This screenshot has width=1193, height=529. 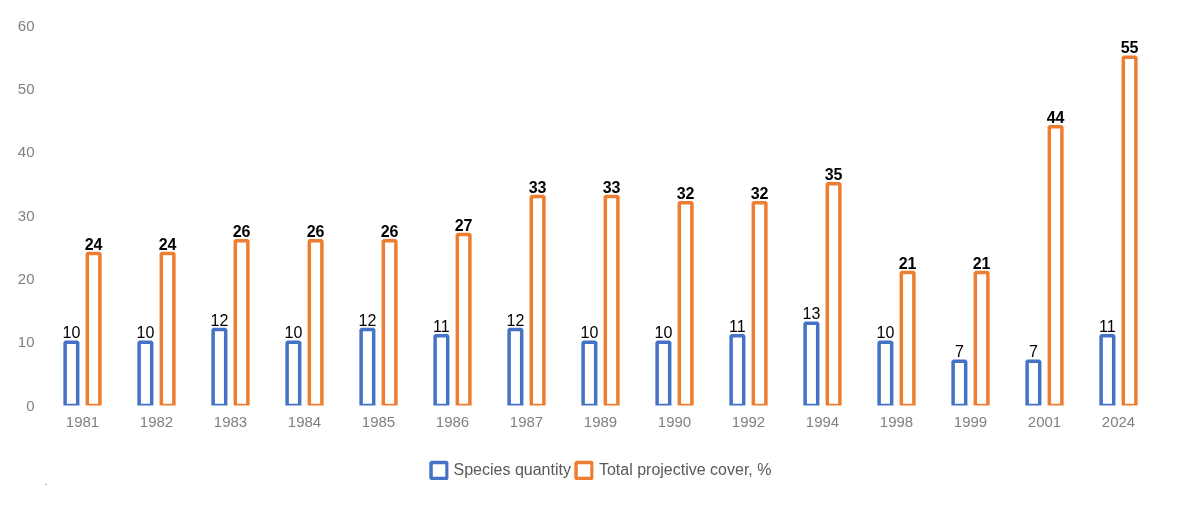 What do you see at coordinates (1044, 421) in the screenshot?
I see `x-tick-label: 2001` at bounding box center [1044, 421].